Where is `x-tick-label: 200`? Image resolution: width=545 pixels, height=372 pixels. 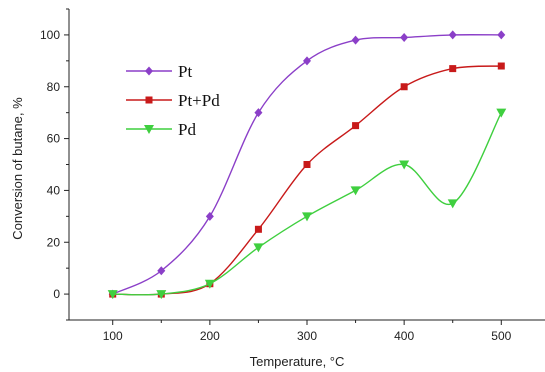 x-tick-label: 200 is located at coordinates (210, 336).